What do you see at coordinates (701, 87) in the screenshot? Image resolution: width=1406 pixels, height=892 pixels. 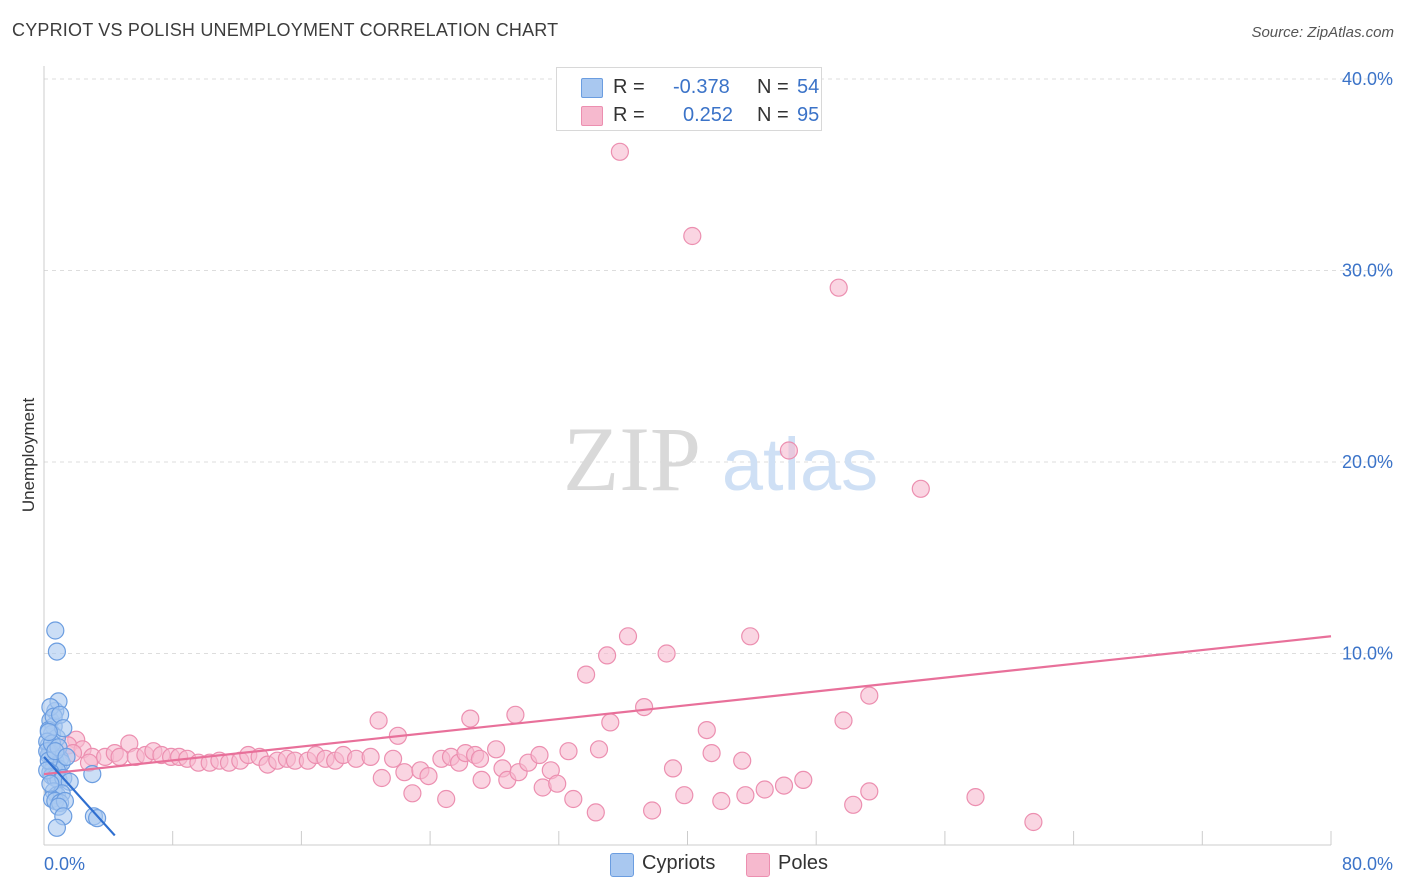 I see `cypriots-r-value: -0.378` at bounding box center [701, 87].